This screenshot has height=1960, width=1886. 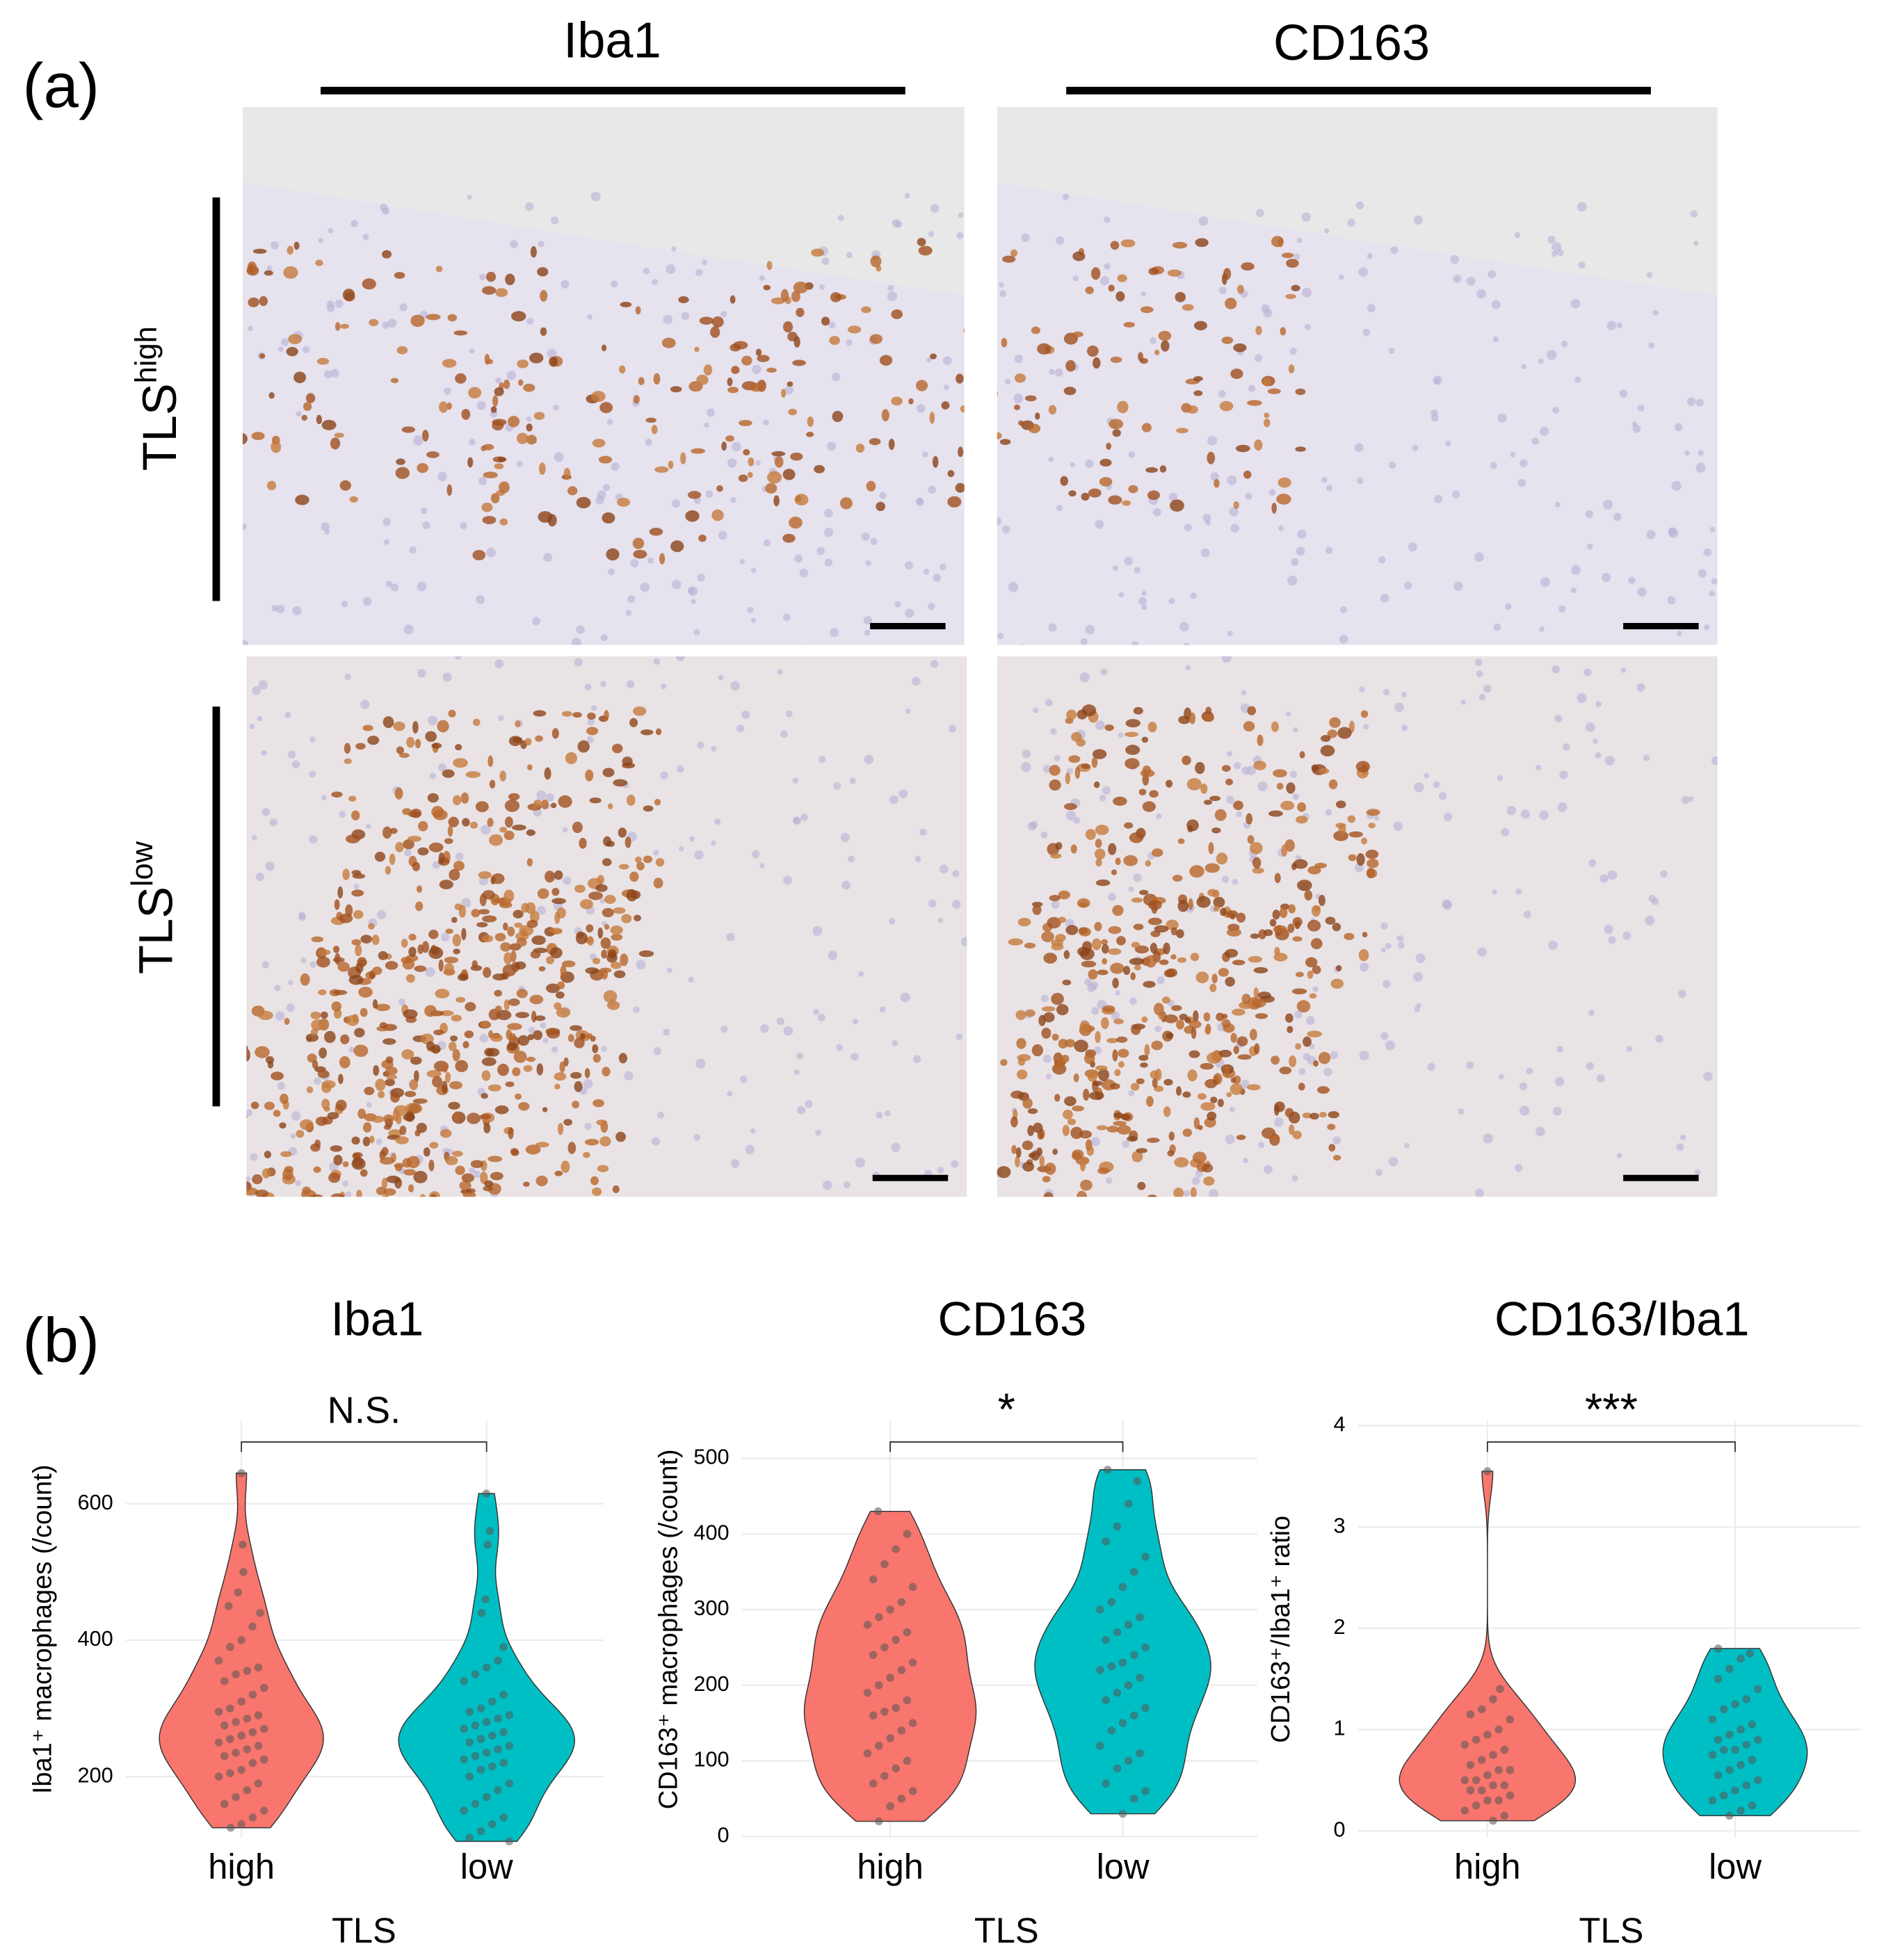 I want to click on row-label: TLShigh, so click(x=158, y=399).